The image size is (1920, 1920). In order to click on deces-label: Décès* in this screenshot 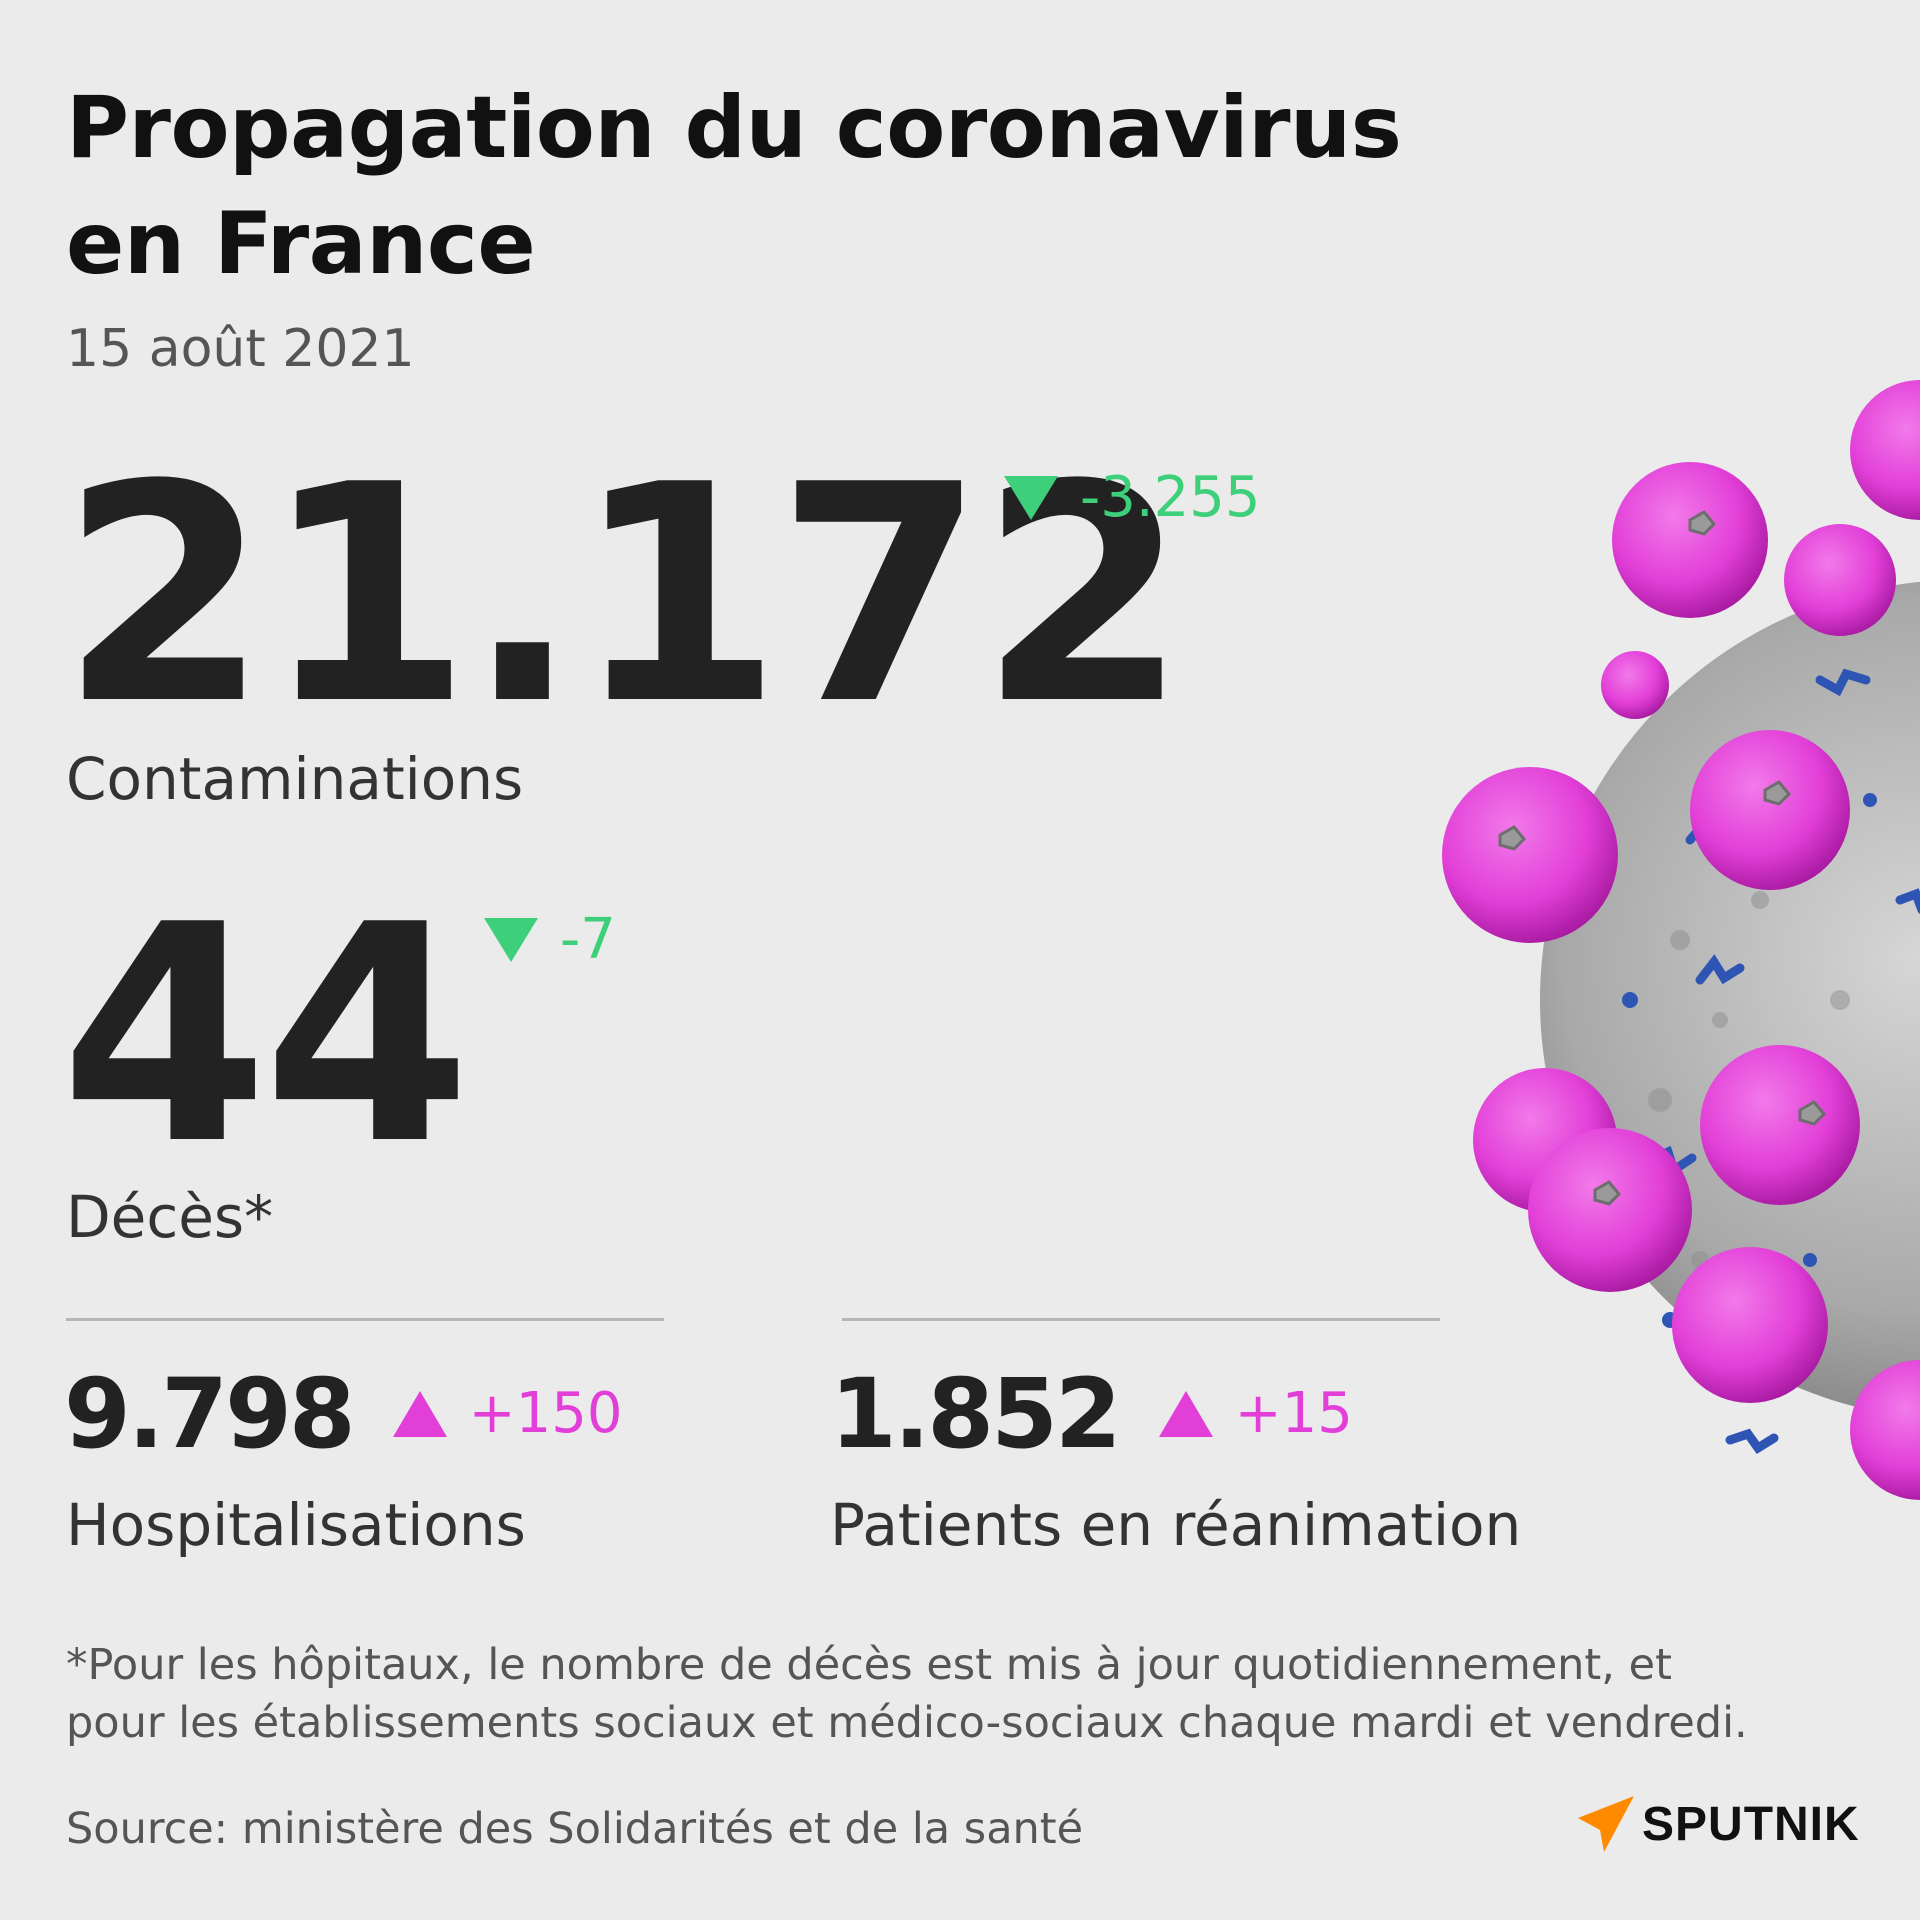, I will do `click(170, 1217)`.